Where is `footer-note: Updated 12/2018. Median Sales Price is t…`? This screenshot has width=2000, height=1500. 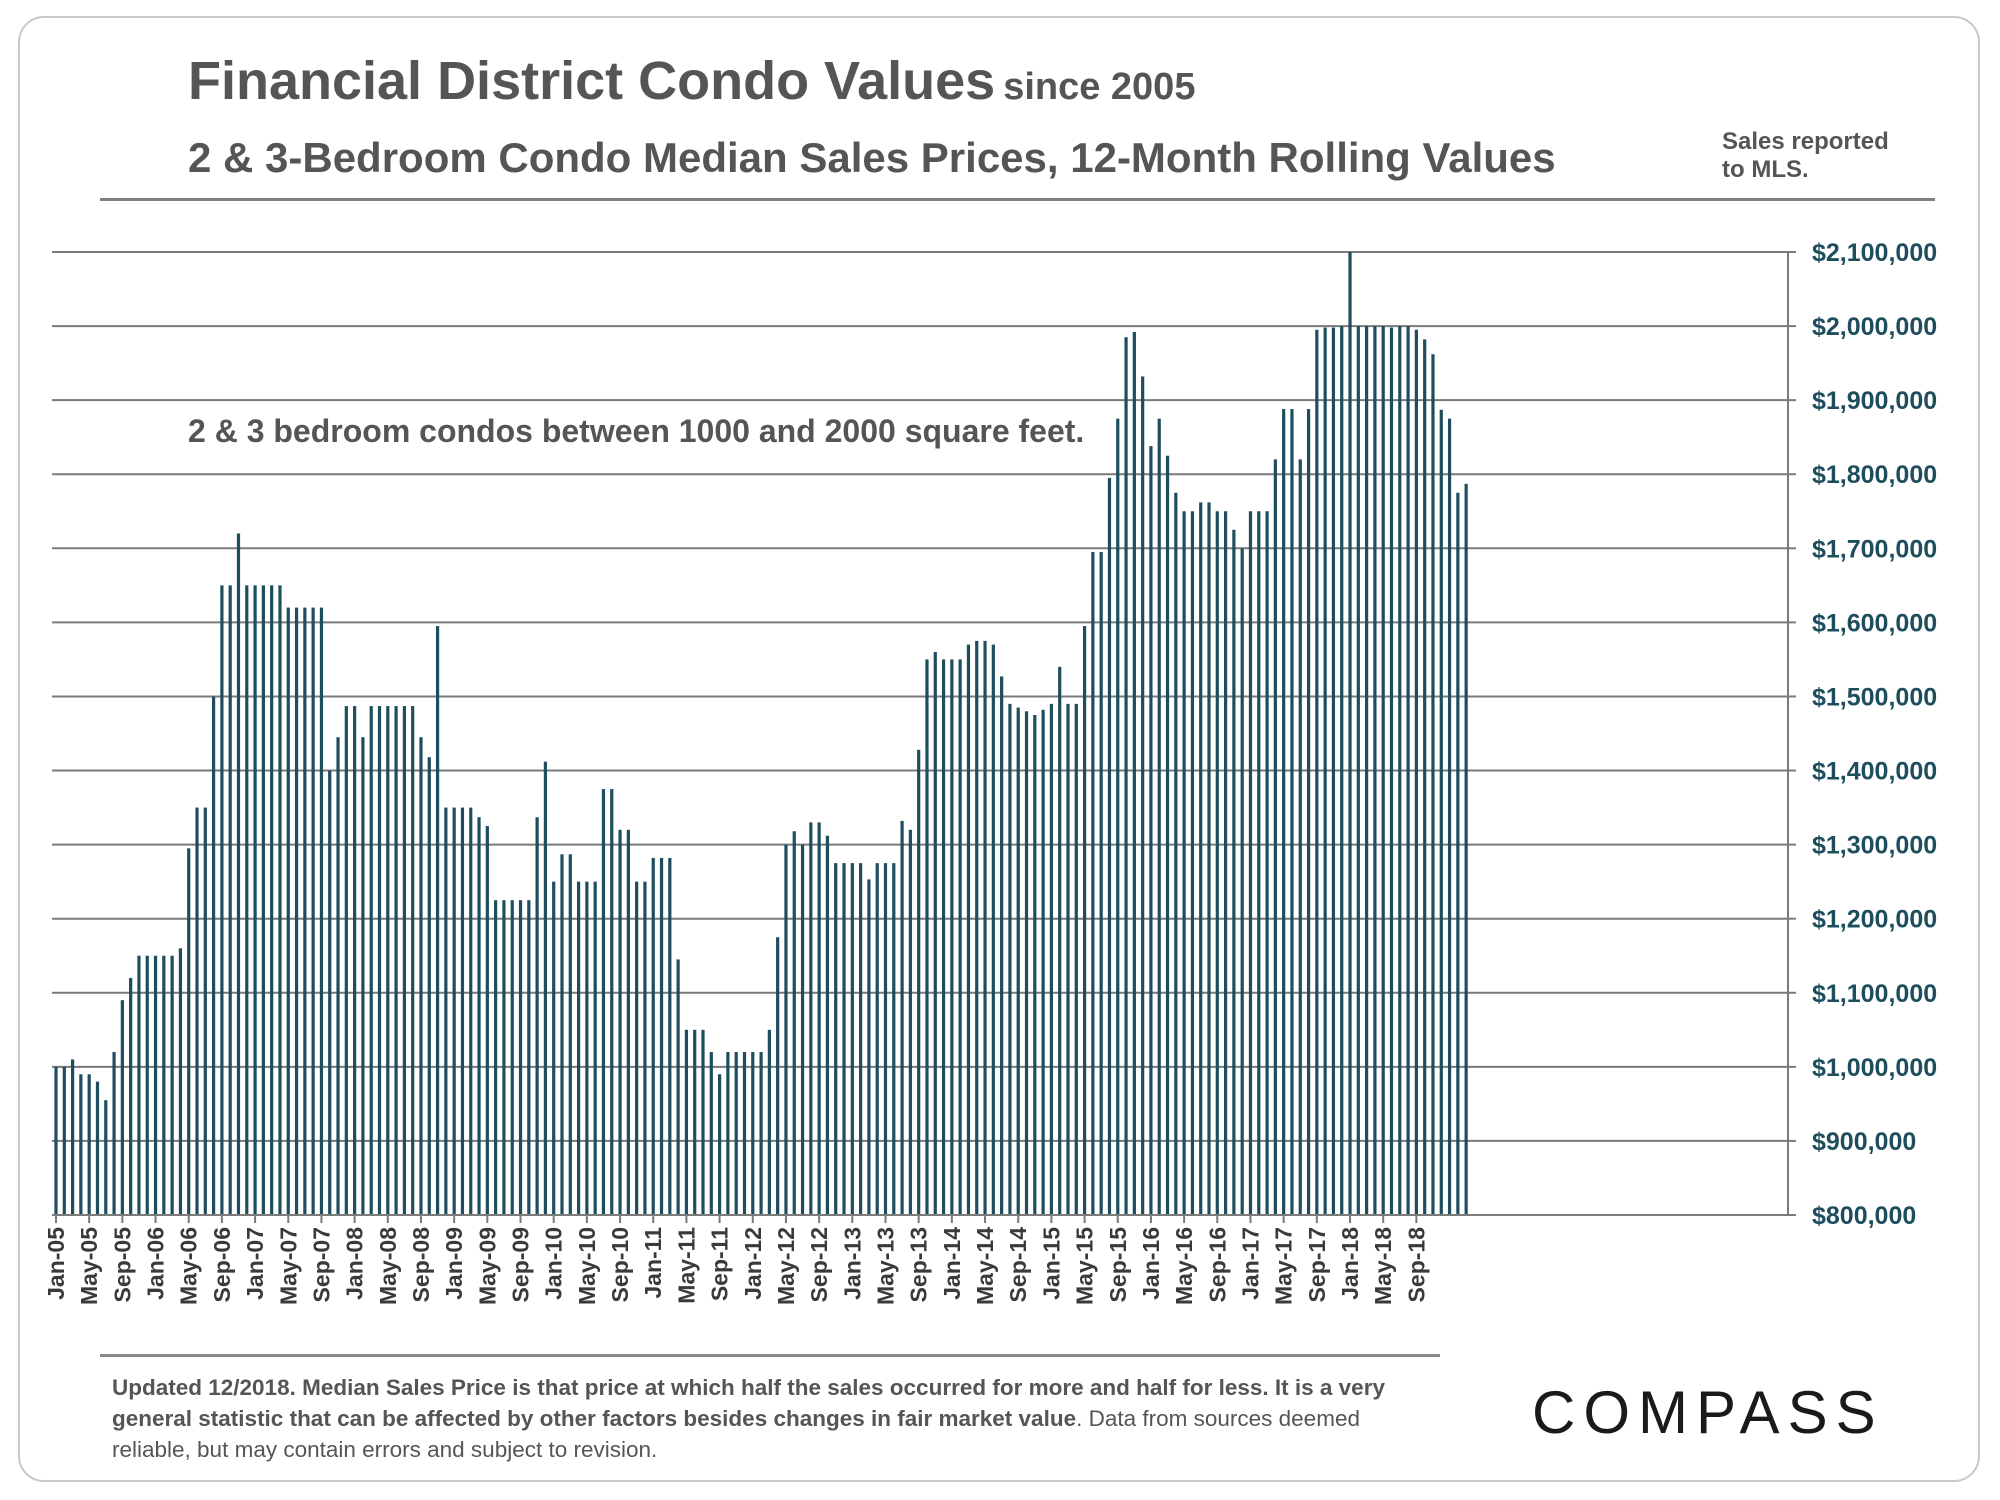
footer-note: Updated 12/2018. Median Sales Price is t… is located at coordinates (777, 1418).